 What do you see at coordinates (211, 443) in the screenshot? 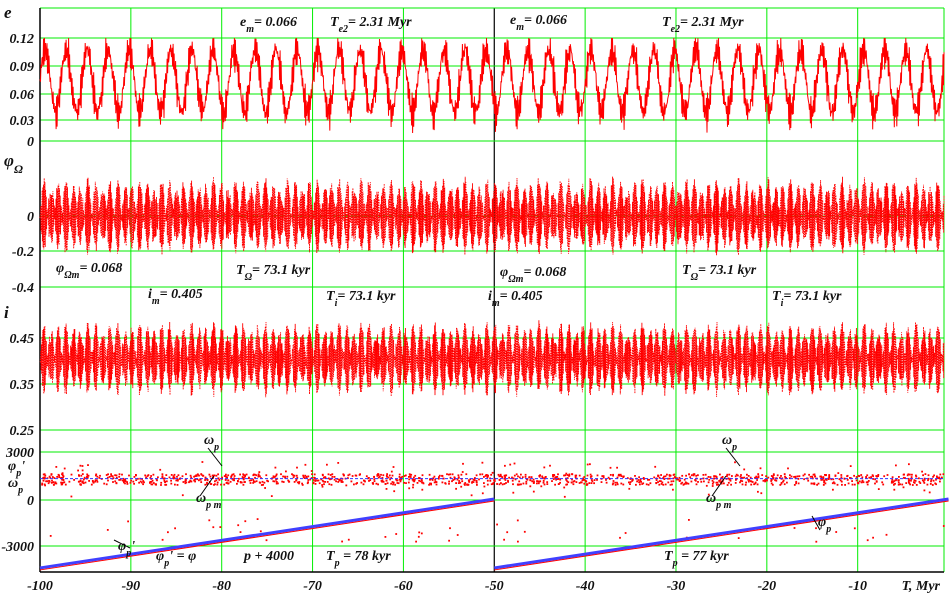
I see `annotation-3-0: ωp` at bounding box center [211, 443].